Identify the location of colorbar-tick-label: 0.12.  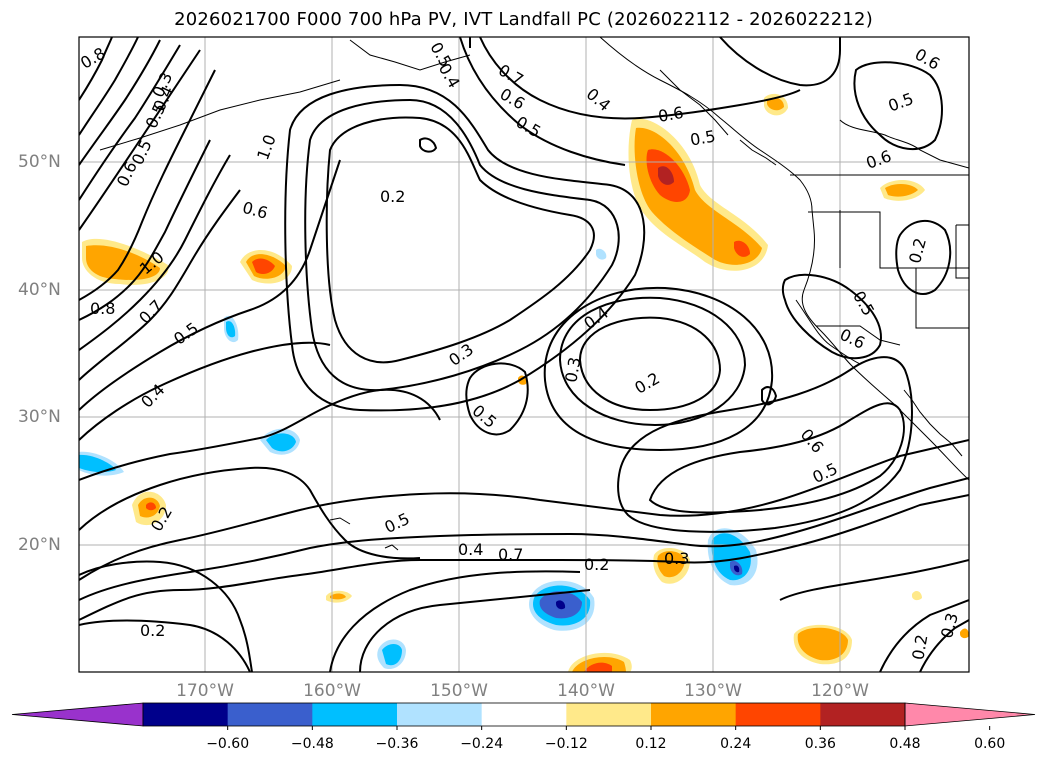
(651, 744).